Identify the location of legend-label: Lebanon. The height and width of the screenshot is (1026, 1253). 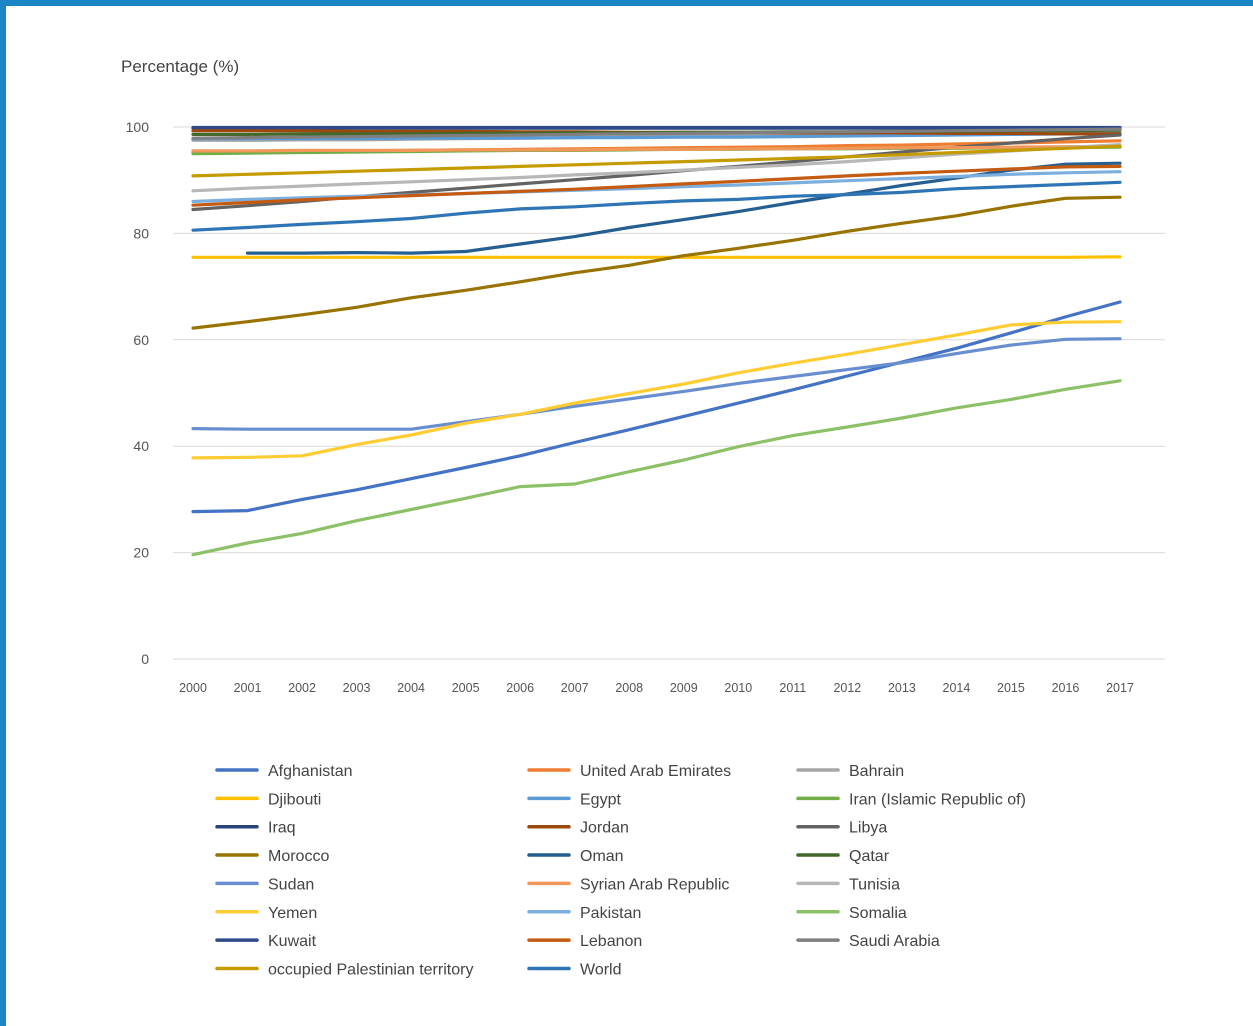
(611, 941).